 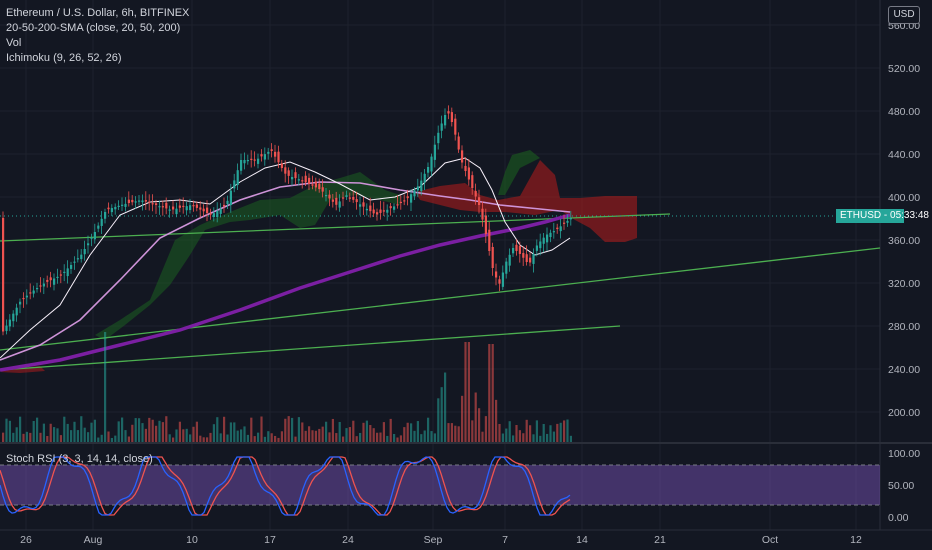 What do you see at coordinates (14, 43) in the screenshot?
I see `volume-indicator-label: Vol` at bounding box center [14, 43].